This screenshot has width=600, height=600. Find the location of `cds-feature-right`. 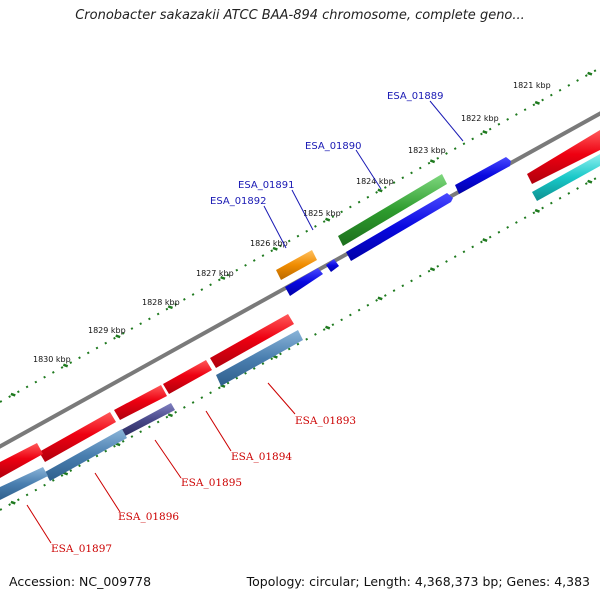

cds-feature-right is located at coordinates (563, 157).